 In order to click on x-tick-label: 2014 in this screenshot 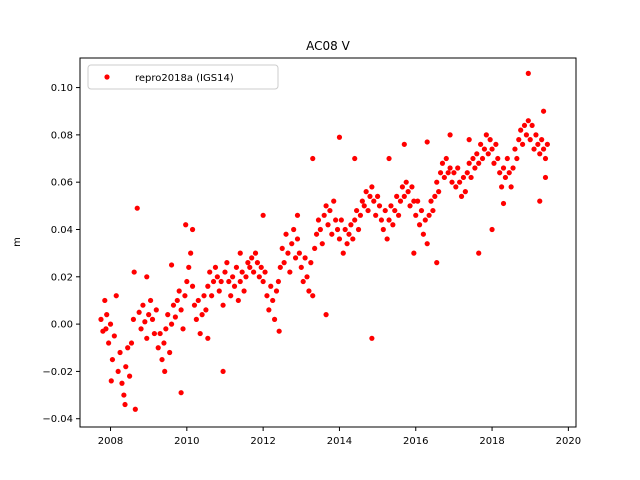, I will do `click(339, 441)`.